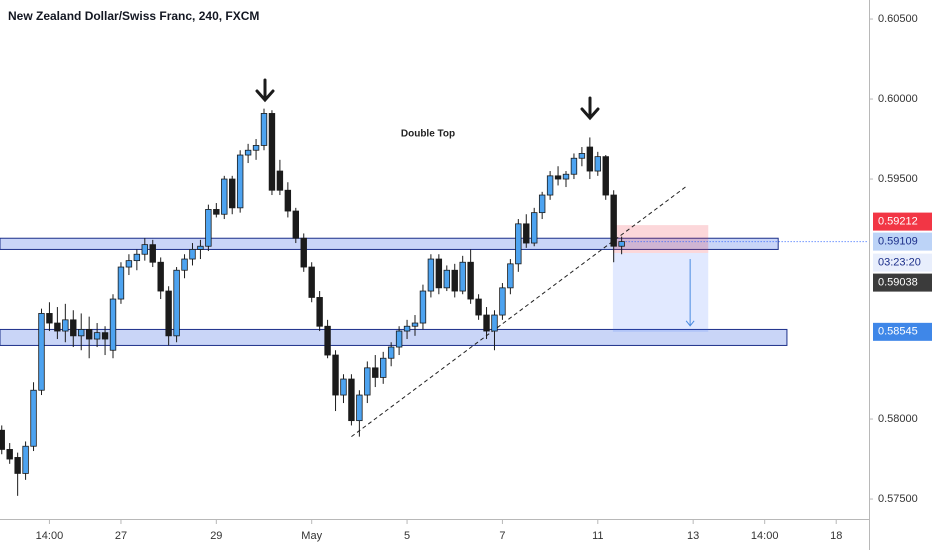  What do you see at coordinates (898, 99) in the screenshot?
I see `y-tick-label: 0.60000` at bounding box center [898, 99].